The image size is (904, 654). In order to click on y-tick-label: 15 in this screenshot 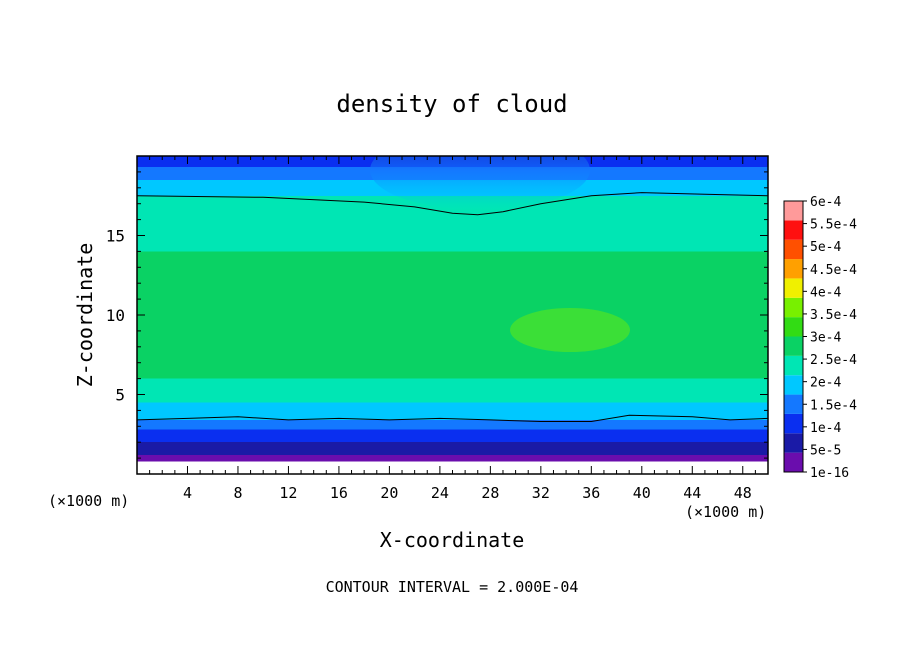, I will do `click(115, 236)`.